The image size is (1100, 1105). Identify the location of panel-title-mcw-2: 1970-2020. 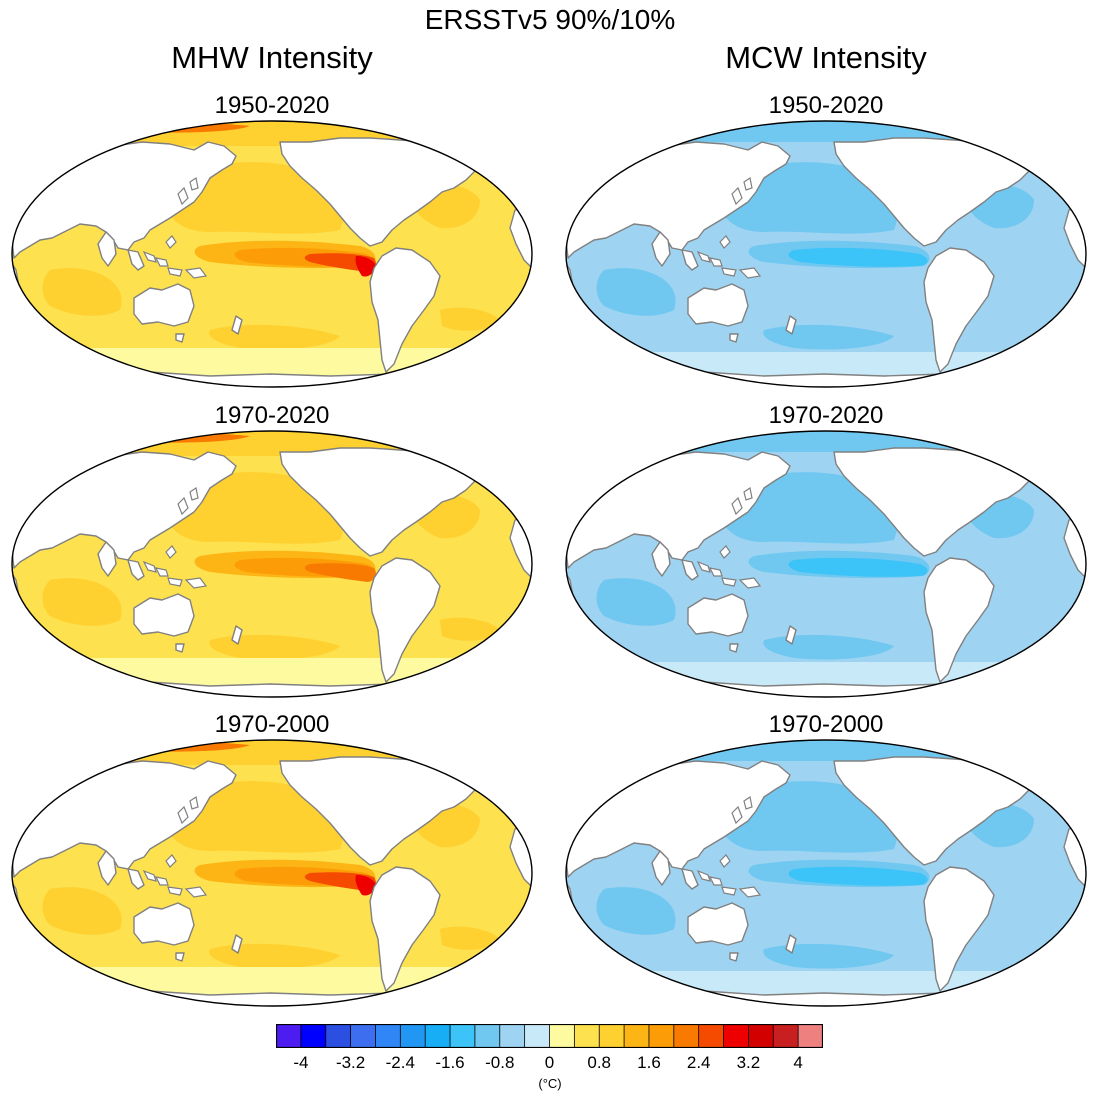
(826, 415).